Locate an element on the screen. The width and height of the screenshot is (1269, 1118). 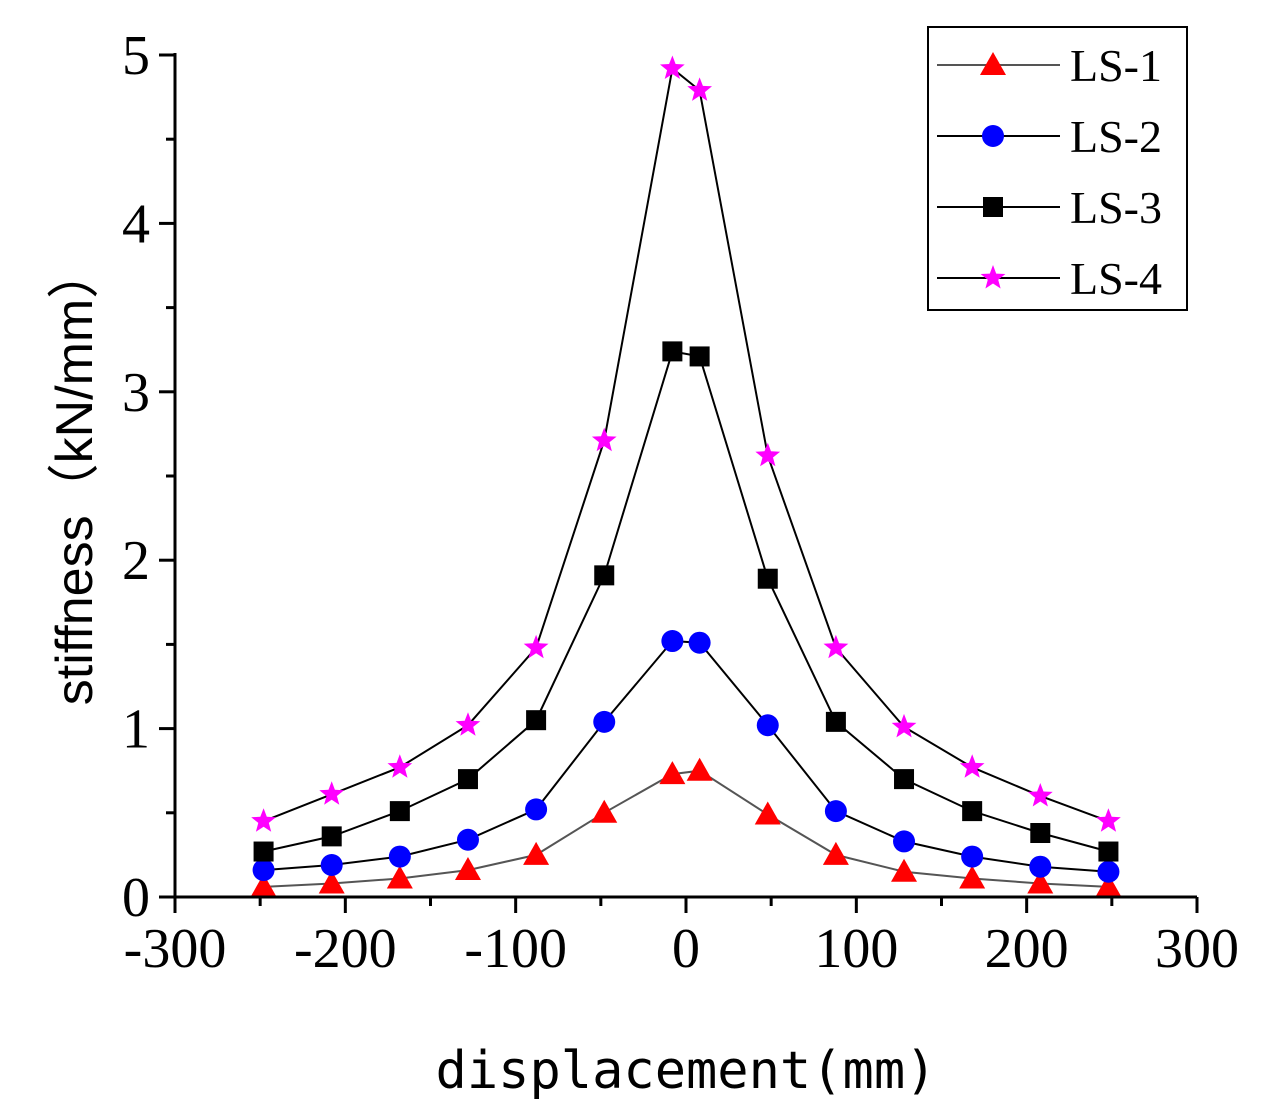
legend-label: LS-1 is located at coordinates (1116, 65).